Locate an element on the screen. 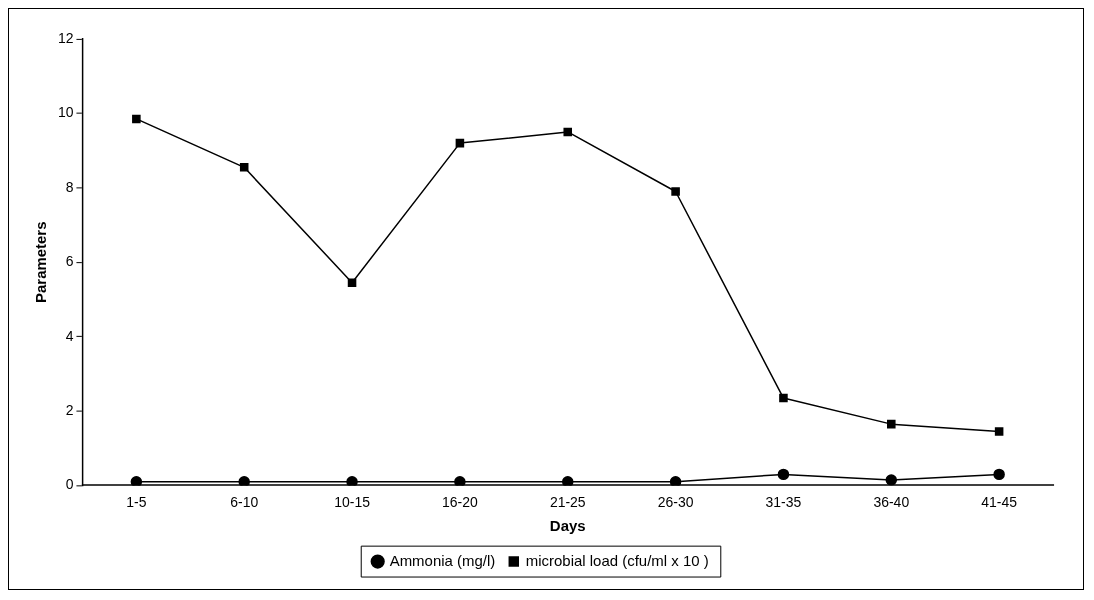  legend-label: microbial load (cfu/ml x 10 ) is located at coordinates (617, 560).